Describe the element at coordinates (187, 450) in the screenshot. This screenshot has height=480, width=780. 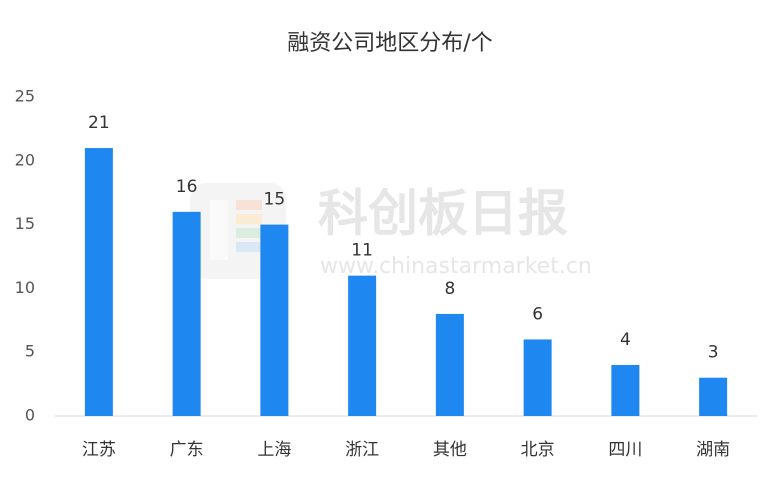
I see `x-tick-label: 广东` at that location.